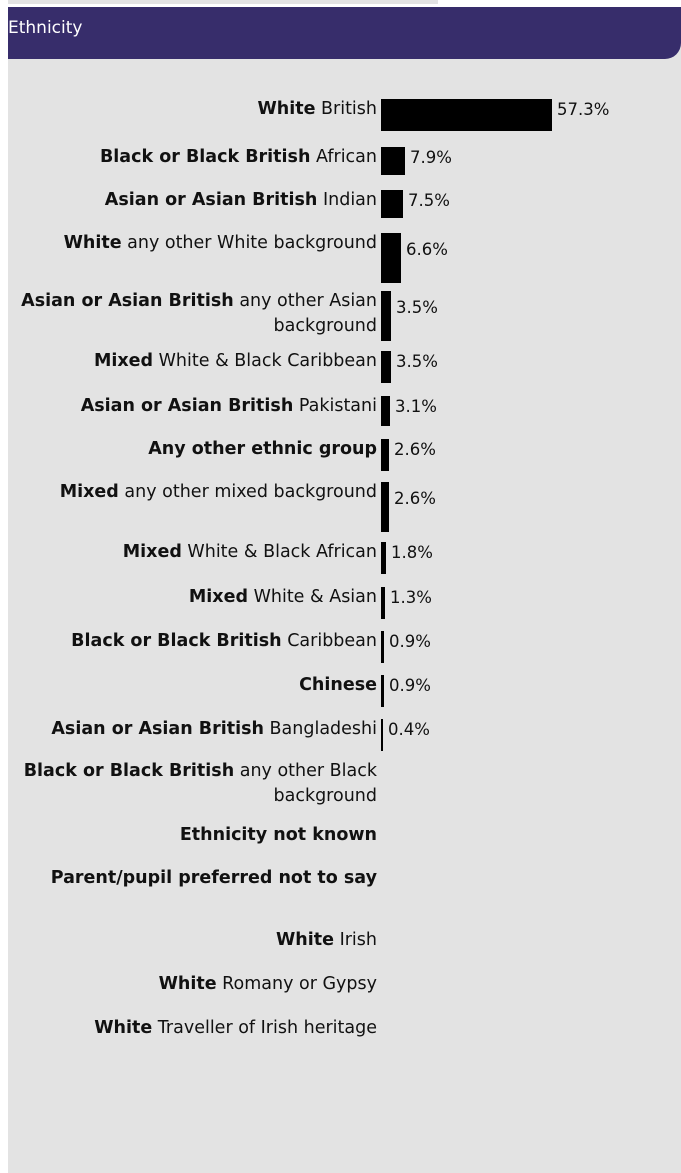 Image resolution: width=681 pixels, height=1173 pixels. I want to click on chart-row: Asian or Asian British Bangladeshi 0.4%, so click(340, 734).